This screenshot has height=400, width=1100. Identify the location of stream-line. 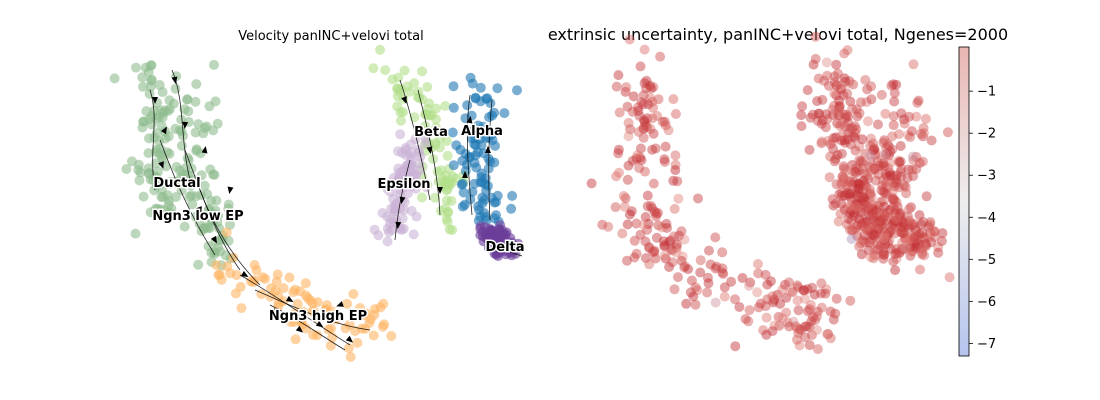
(312, 310).